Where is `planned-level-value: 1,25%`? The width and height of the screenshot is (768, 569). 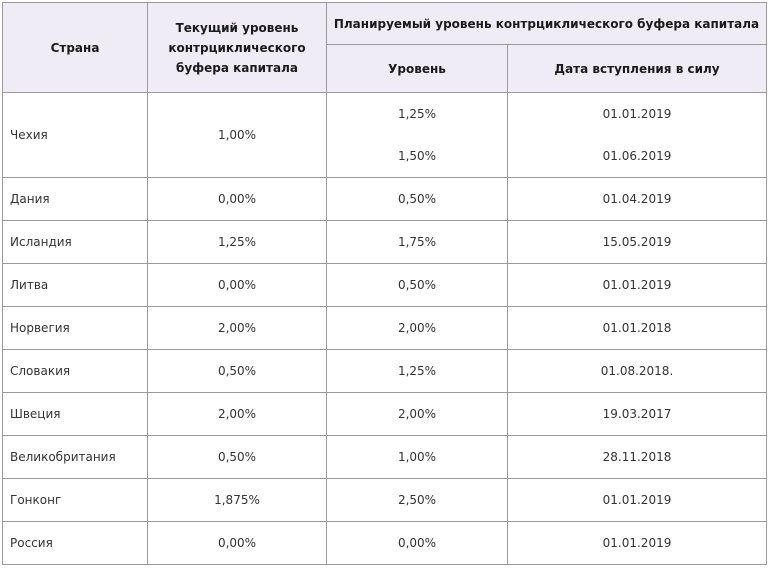 planned-level-value: 1,25% is located at coordinates (417, 114).